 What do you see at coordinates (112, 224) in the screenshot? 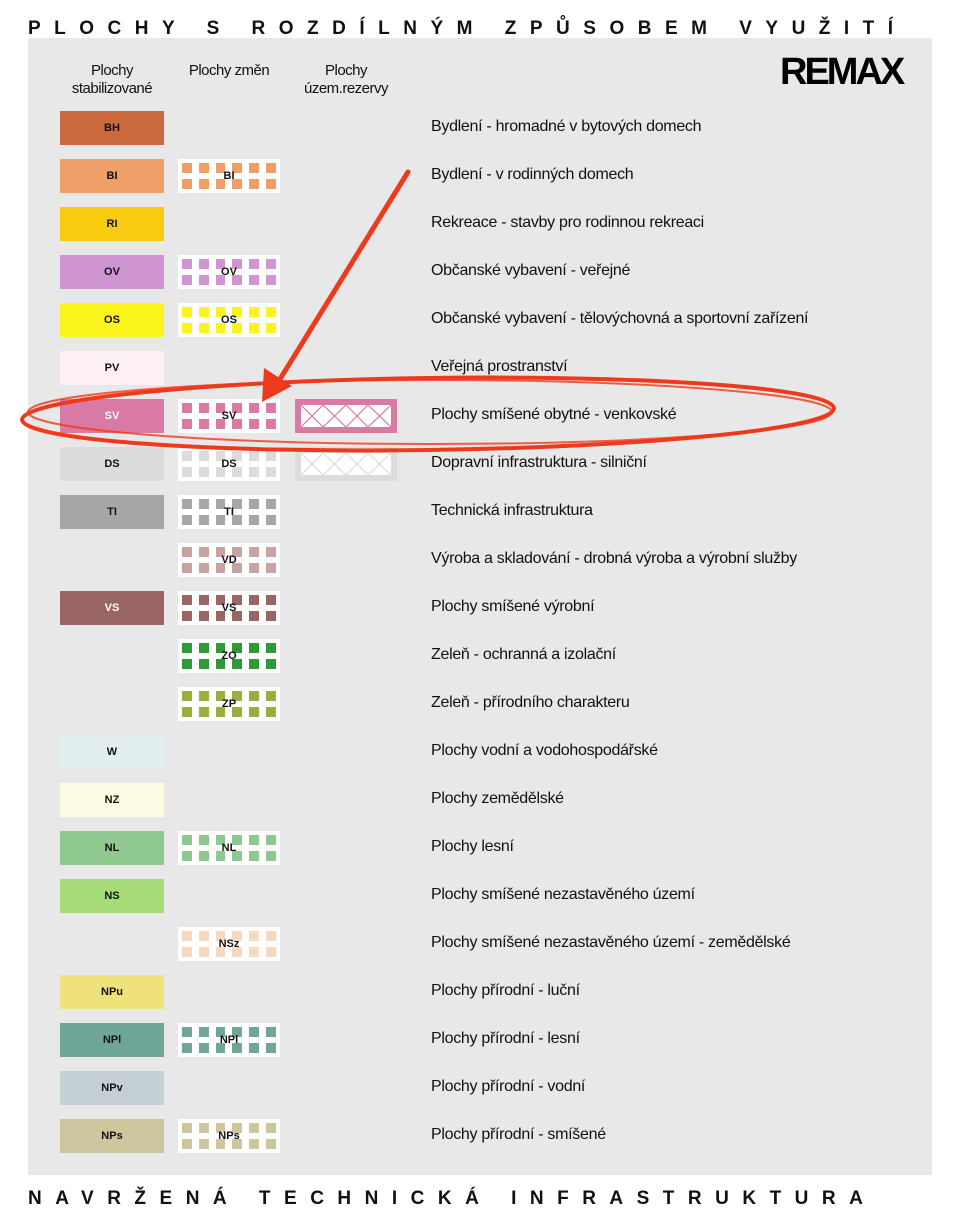
I see `stable-swatch: RI` at bounding box center [112, 224].